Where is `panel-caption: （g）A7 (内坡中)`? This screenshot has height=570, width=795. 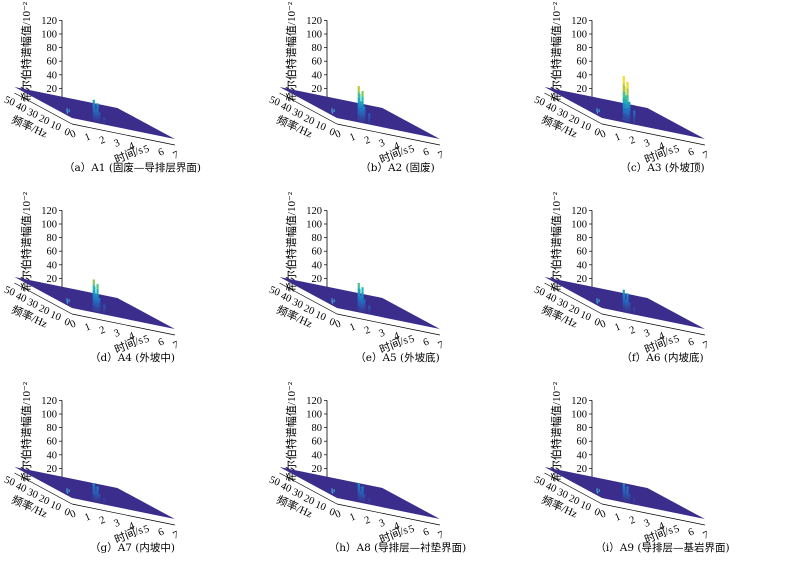
panel-caption: （g）A7 (内坡中) is located at coordinates (132, 548).